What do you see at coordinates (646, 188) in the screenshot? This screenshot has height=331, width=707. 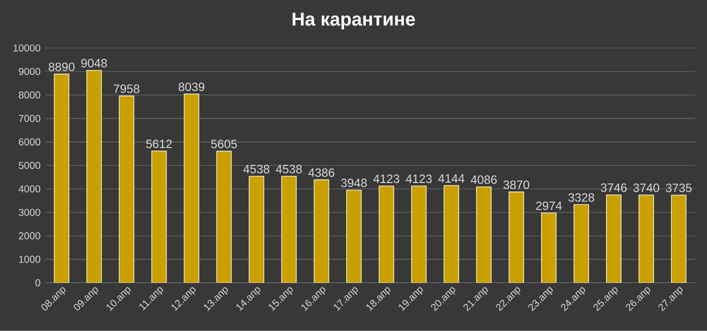 I see `data-label: 3740` at bounding box center [646, 188].